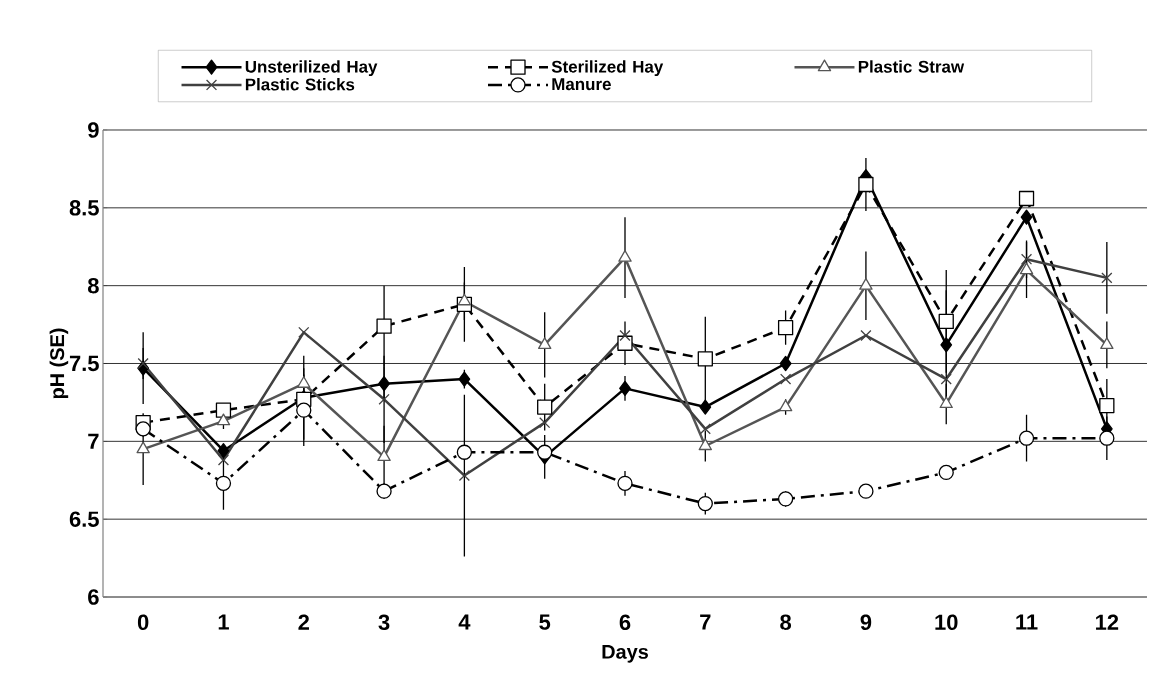 This screenshot has height=682, width=1155. Describe the element at coordinates (143, 622) in the screenshot. I see `x-tick-label: 0` at that location.